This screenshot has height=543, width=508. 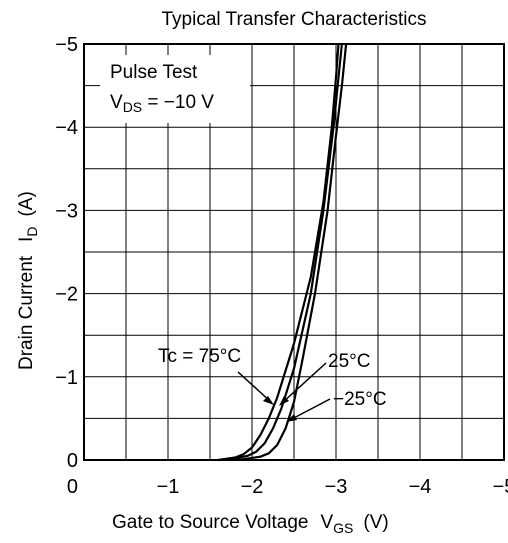 What do you see at coordinates (216, 375) in the screenshot?
I see `series-label-75c: Tc = 75°C` at bounding box center [216, 375].